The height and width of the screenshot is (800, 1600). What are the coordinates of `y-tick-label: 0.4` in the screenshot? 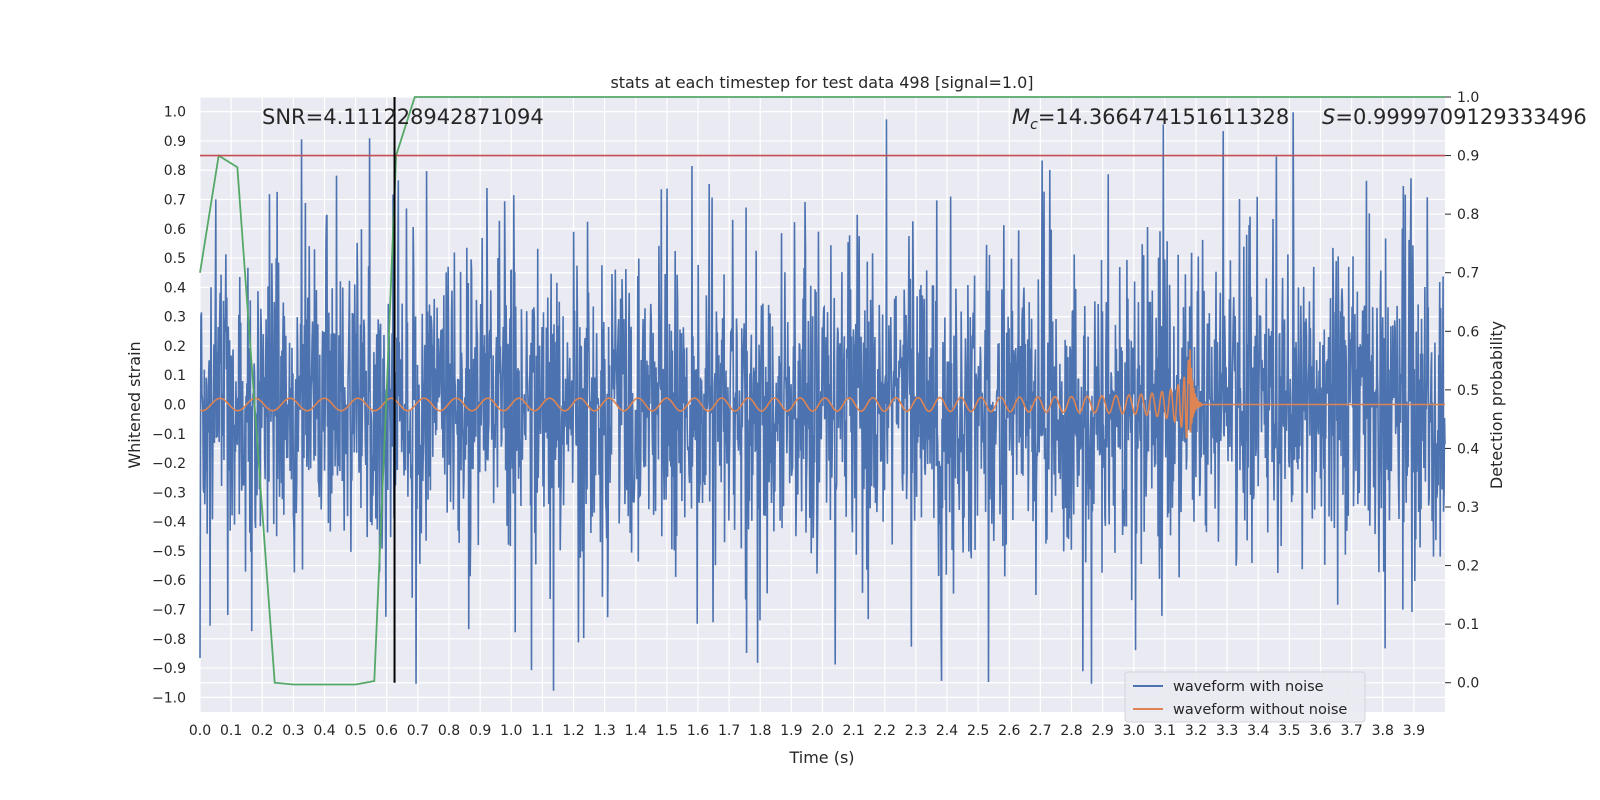 It's located at (175, 288).